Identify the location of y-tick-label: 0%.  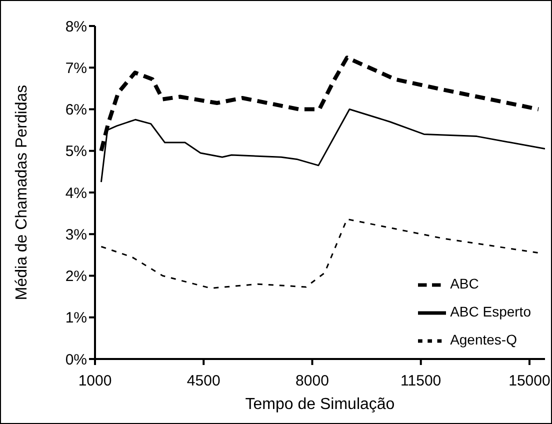
(76, 359).